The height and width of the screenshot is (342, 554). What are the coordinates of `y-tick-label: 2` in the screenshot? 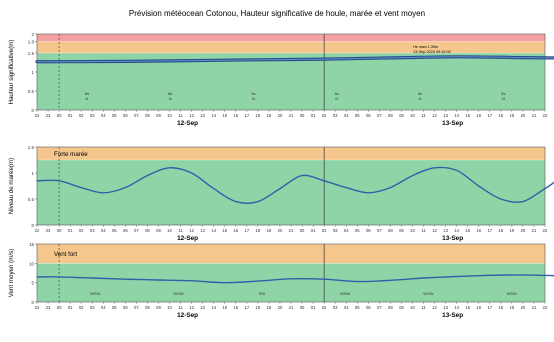 It's located at (32, 34).